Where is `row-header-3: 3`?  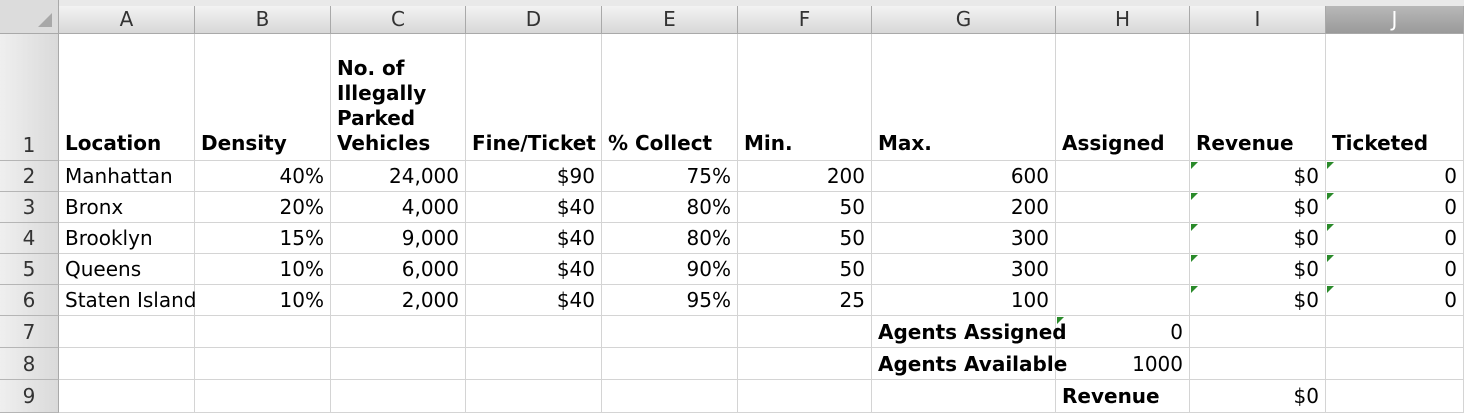 row-header-3: 3 is located at coordinates (29, 207).